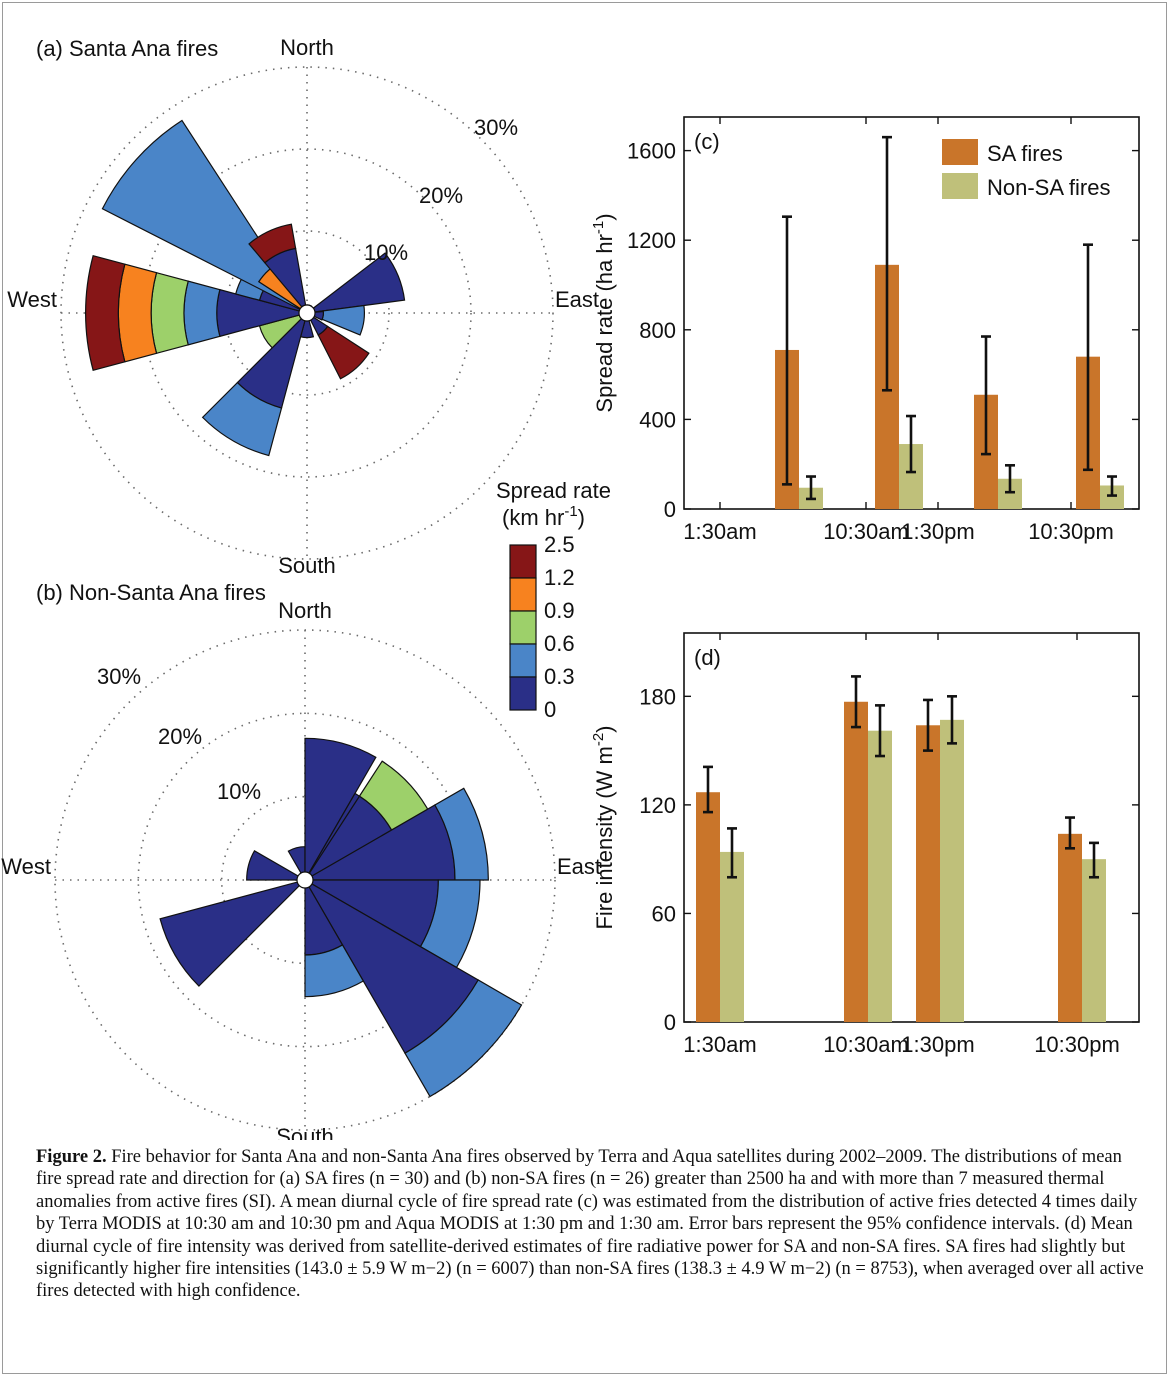  Describe the element at coordinates (543, 516) in the screenshot. I see `legend-title-line2: (km hr-1)` at that location.